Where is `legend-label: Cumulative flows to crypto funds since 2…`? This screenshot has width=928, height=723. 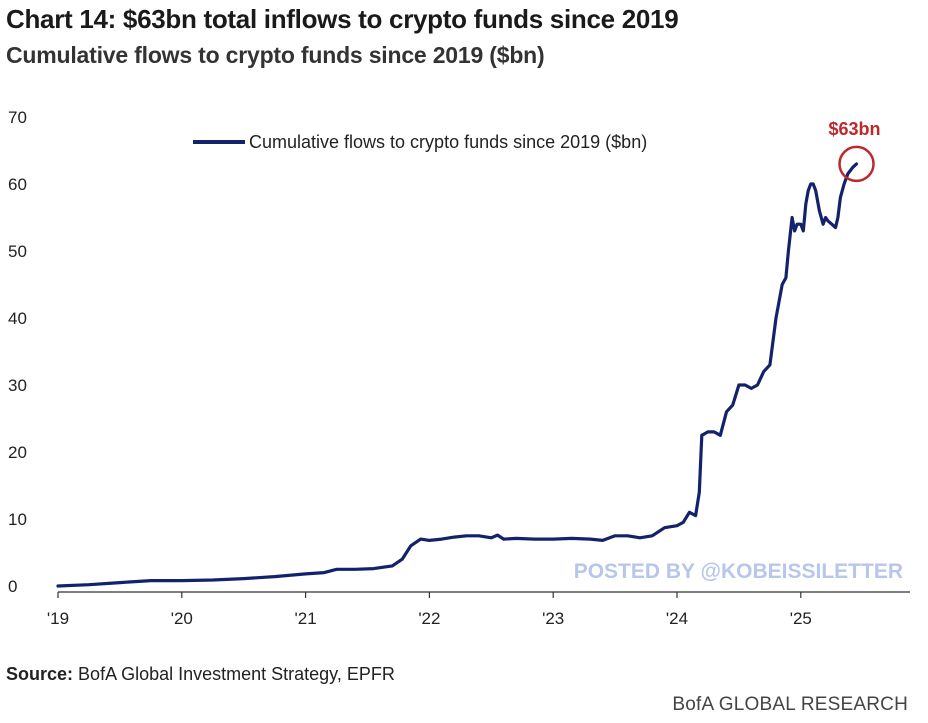 legend-label: Cumulative flows to crypto funds since 2… is located at coordinates (448, 142).